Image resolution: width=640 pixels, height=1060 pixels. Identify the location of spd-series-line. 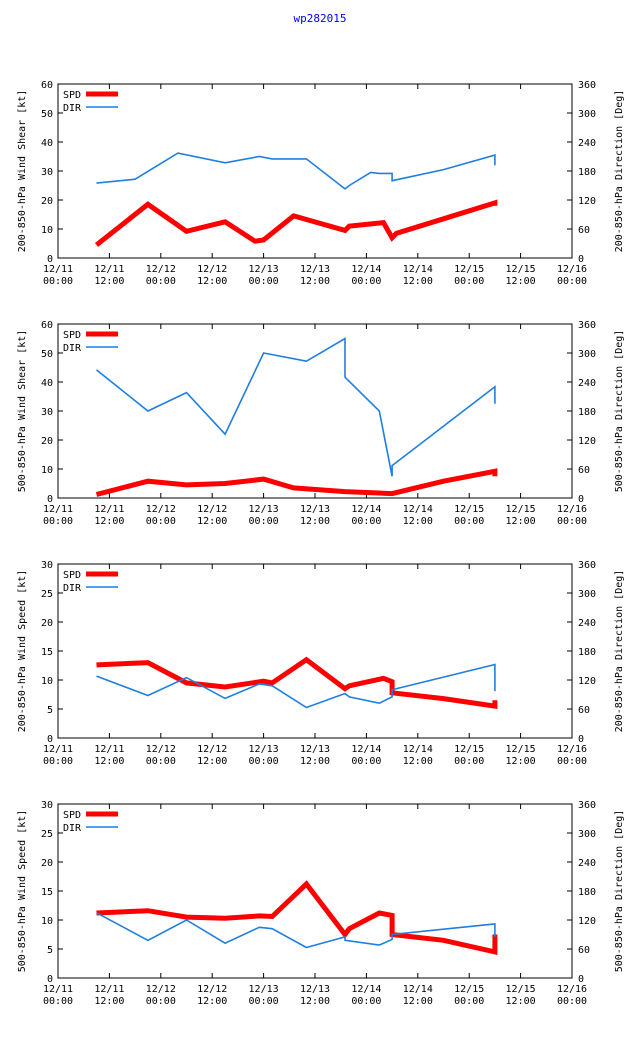
(297, 918).